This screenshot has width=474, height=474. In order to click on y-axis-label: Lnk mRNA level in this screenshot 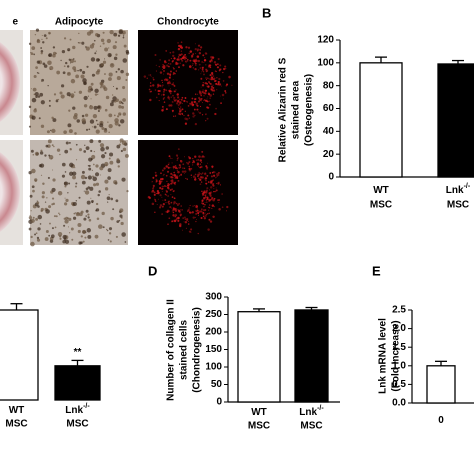, I will do `click(383, 356)`.